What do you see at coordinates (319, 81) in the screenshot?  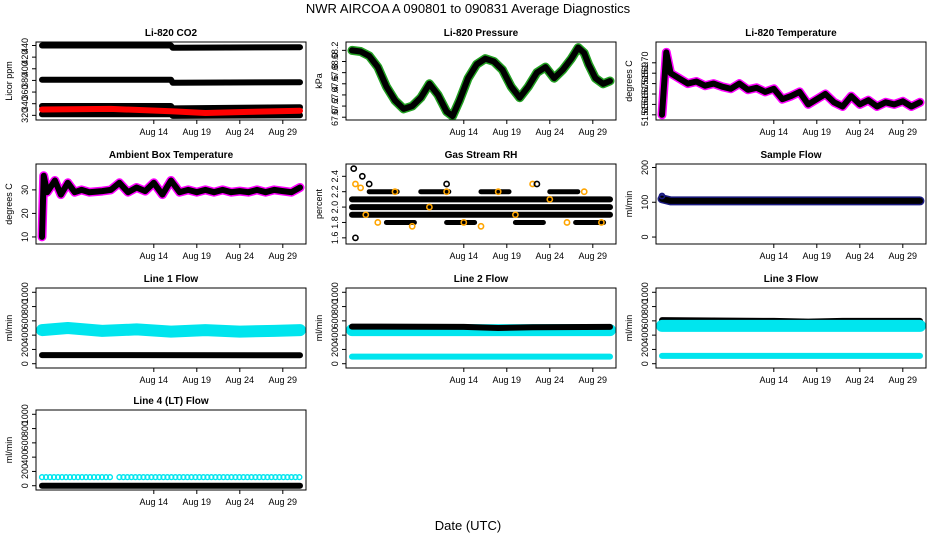 I see `y-axis-label: kPa` at bounding box center [319, 81].